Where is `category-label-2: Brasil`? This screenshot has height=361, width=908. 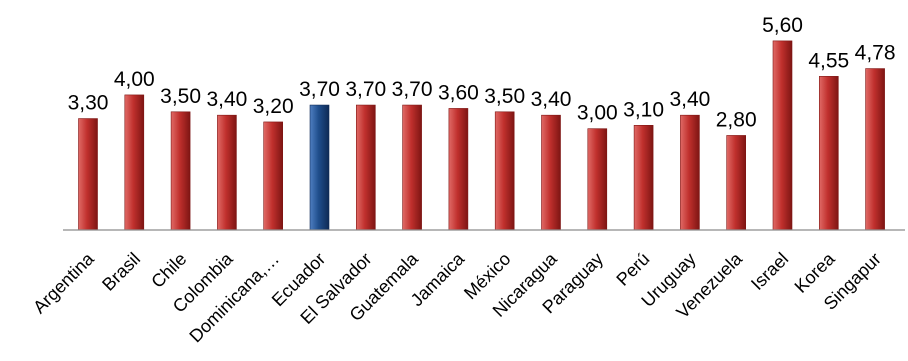
category-label-2: Brasil is located at coordinates (121, 272).